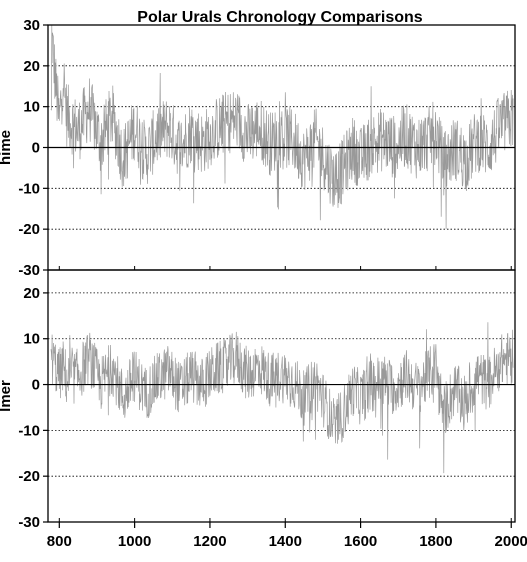 Image resolution: width=527 pixels, height=562 pixels. I want to click on x-tick-label: 1800, so click(435, 541).